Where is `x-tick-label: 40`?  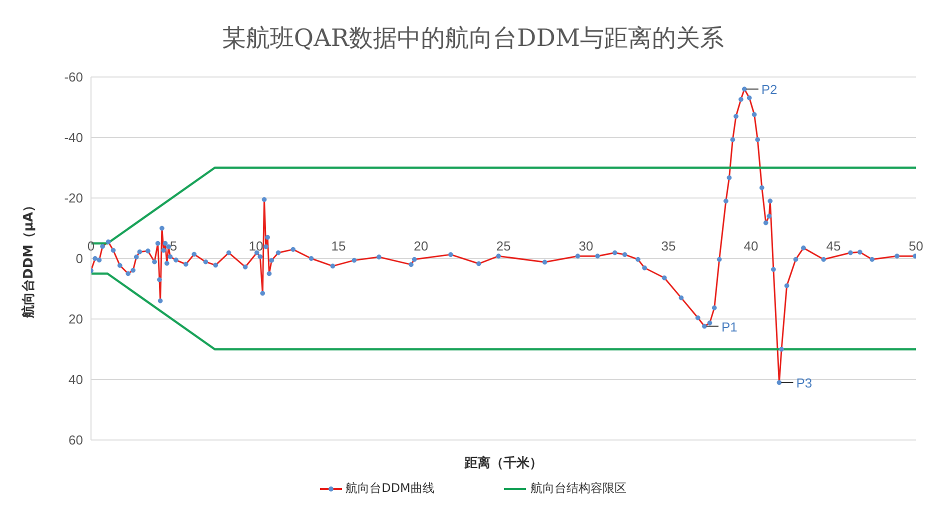
x-tick-label: 40 is located at coordinates (751, 246).